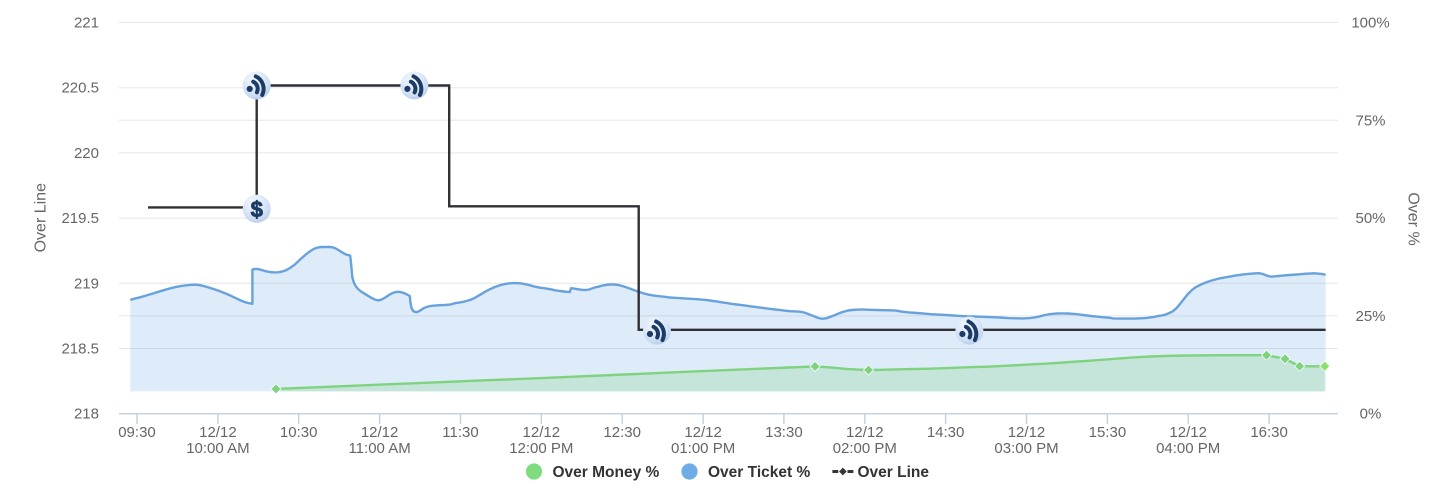 The width and height of the screenshot is (1452, 499). Describe the element at coordinates (1370, 218) in the screenshot. I see `svg-text: 50%` at that location.